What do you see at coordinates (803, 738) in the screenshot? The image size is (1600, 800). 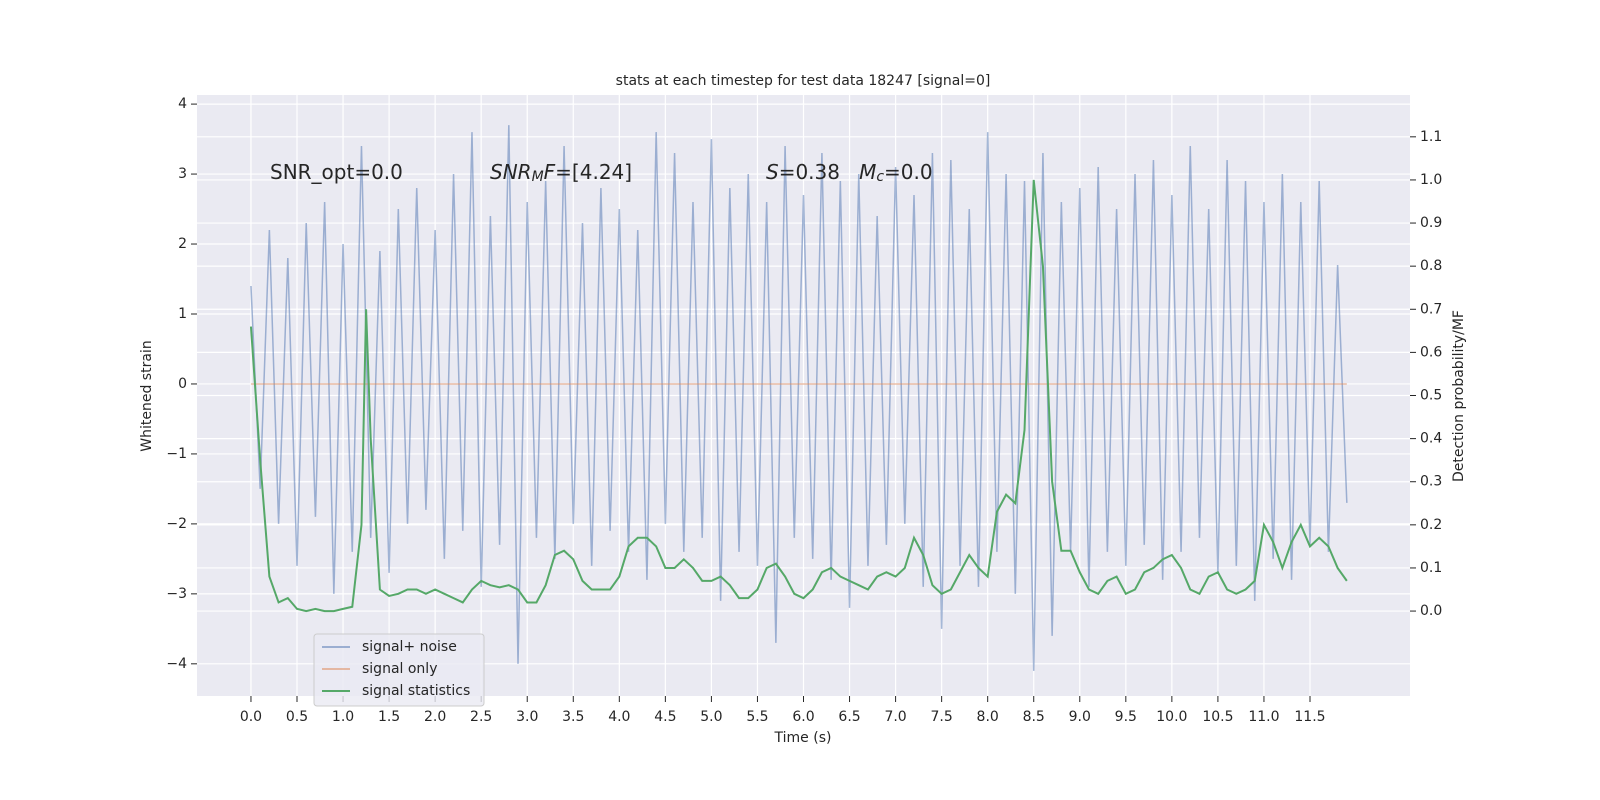 I see `x-axis-label: Time (s)` at bounding box center [803, 738].